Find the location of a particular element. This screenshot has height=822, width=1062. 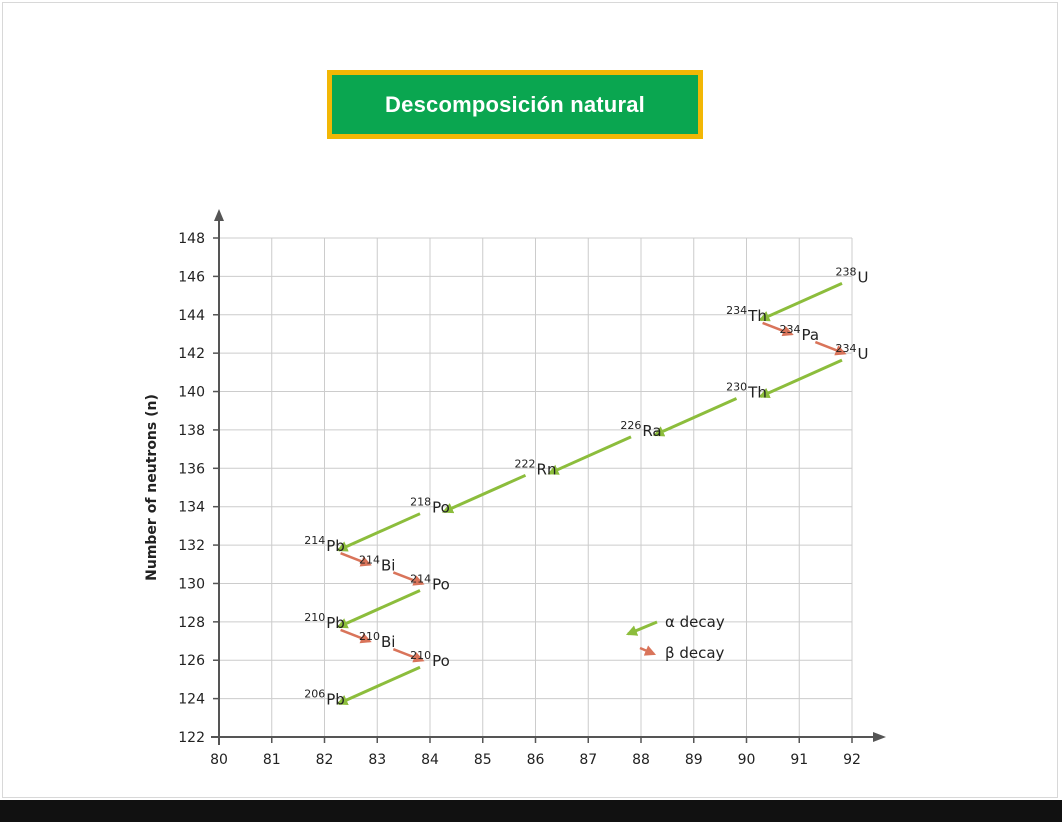

nuclide-label: 226Ra is located at coordinates (640, 429).